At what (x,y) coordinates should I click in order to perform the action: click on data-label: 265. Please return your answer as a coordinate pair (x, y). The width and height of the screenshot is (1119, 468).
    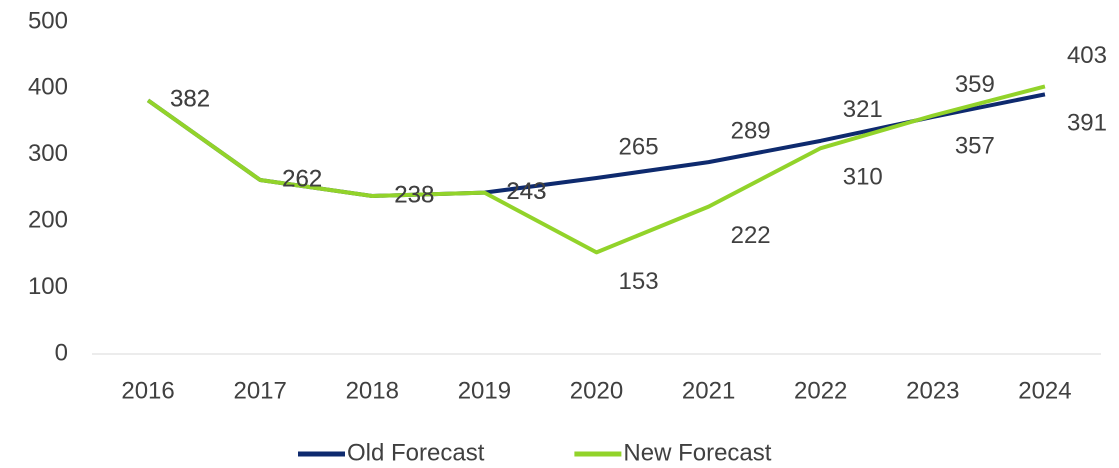
    Looking at the image, I should click on (639, 146).